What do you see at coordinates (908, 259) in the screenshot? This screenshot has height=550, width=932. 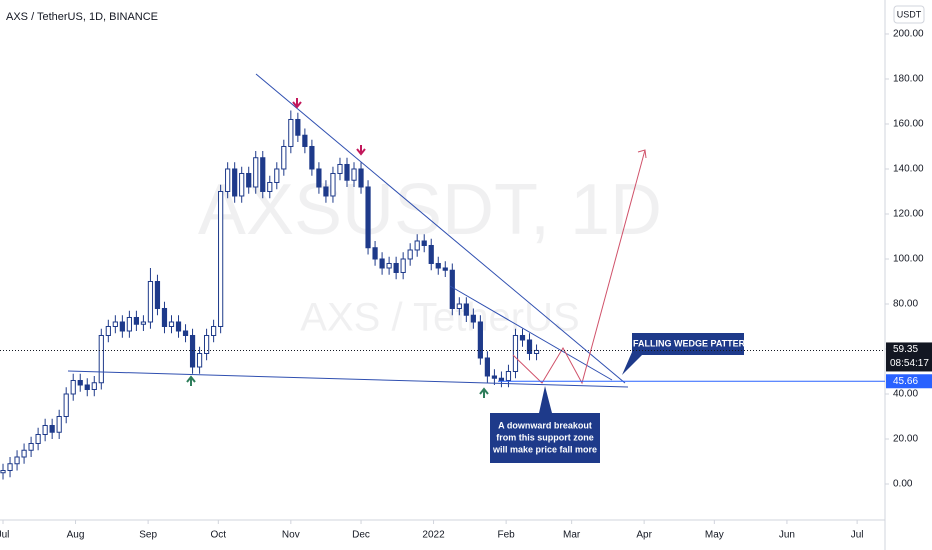 I see `y-tick-label: 100.00` at bounding box center [908, 259].